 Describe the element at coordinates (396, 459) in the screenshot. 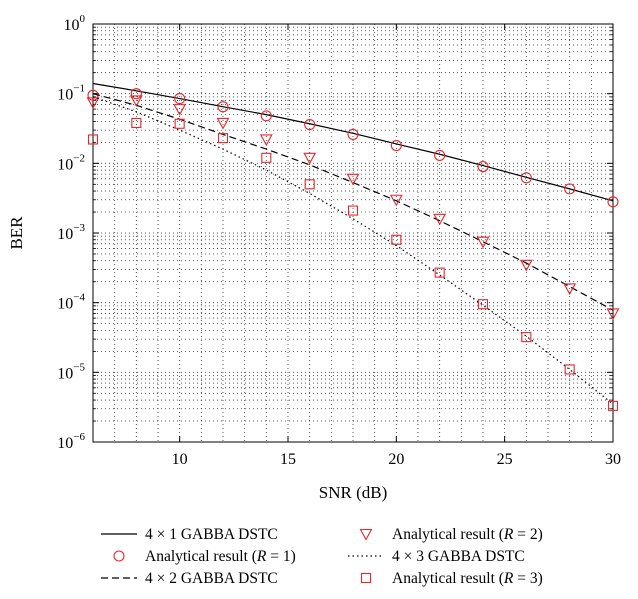

I see `x-tick-label: 20` at that location.